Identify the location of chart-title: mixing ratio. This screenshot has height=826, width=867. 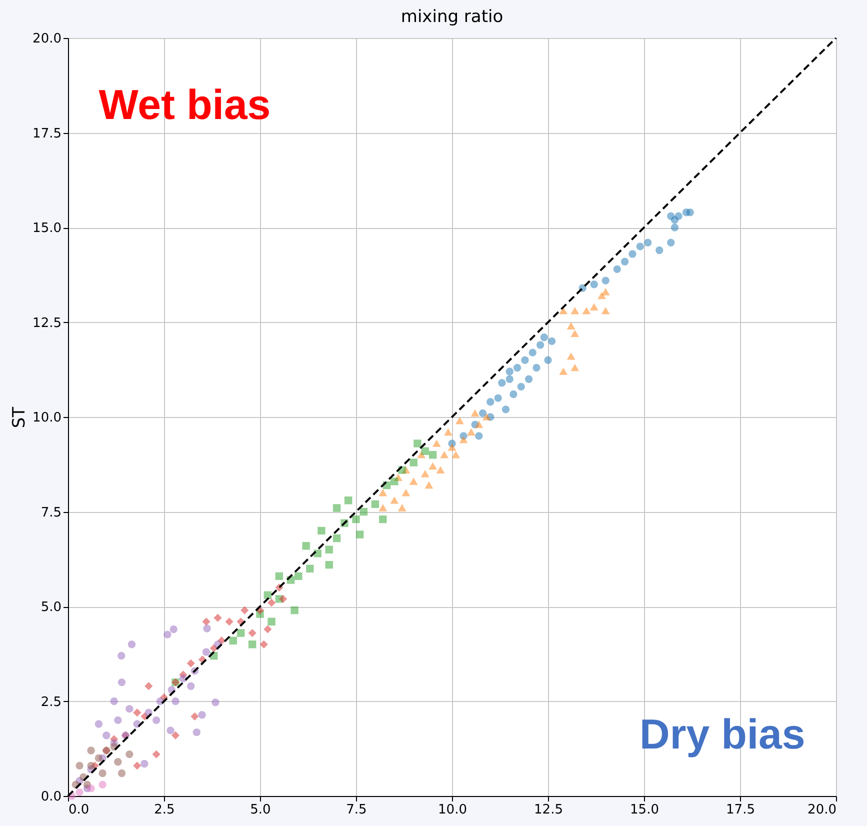
(452, 17).